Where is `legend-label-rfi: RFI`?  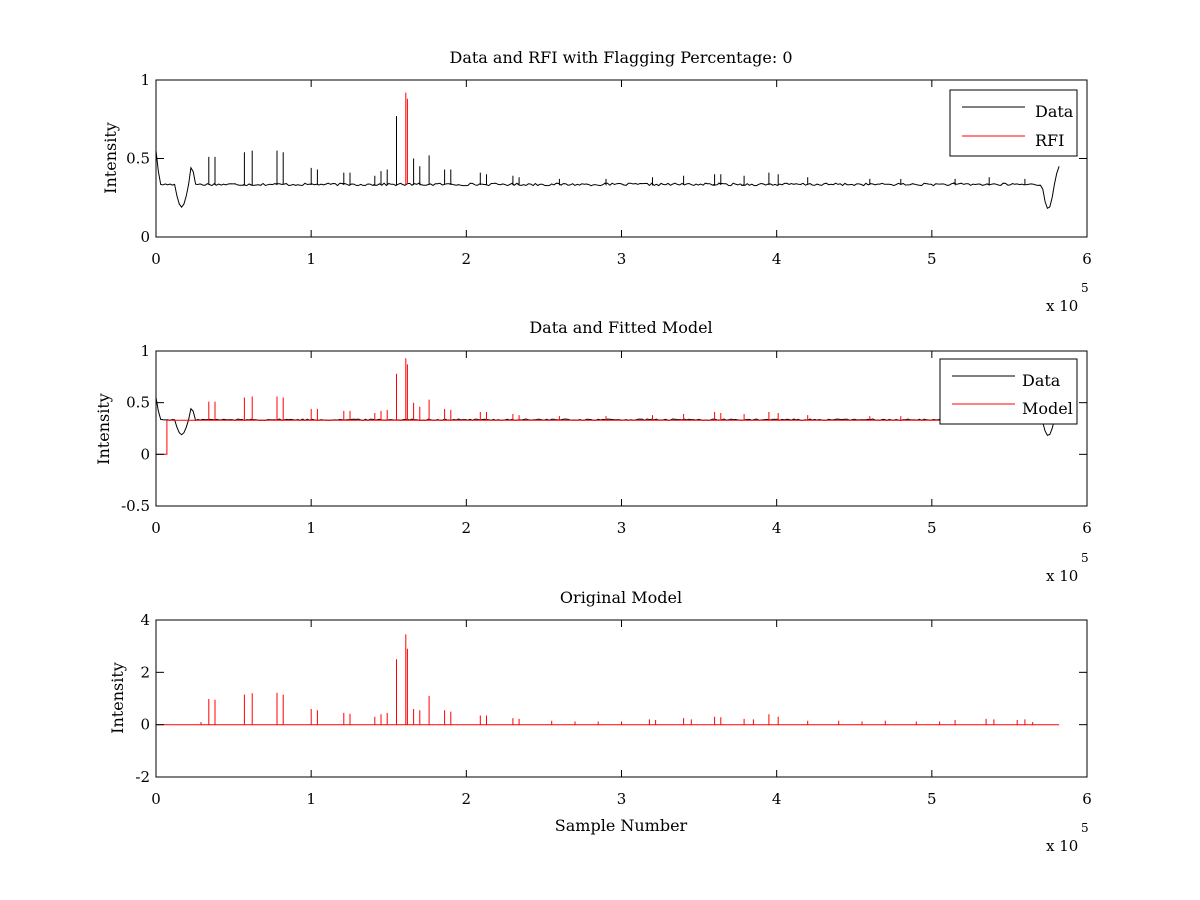
legend-label-rfi: RFI is located at coordinates (1049, 140).